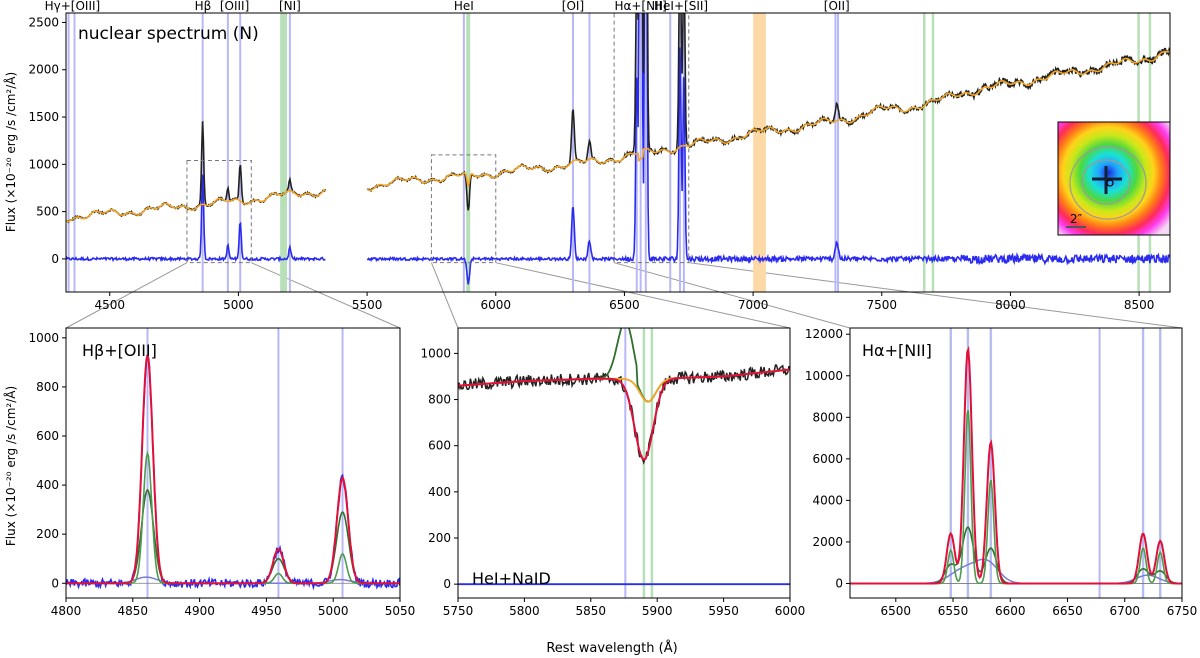 This screenshot has height=658, width=1200. I want to click on inset-nucleus-marker, so click(1110, 183).